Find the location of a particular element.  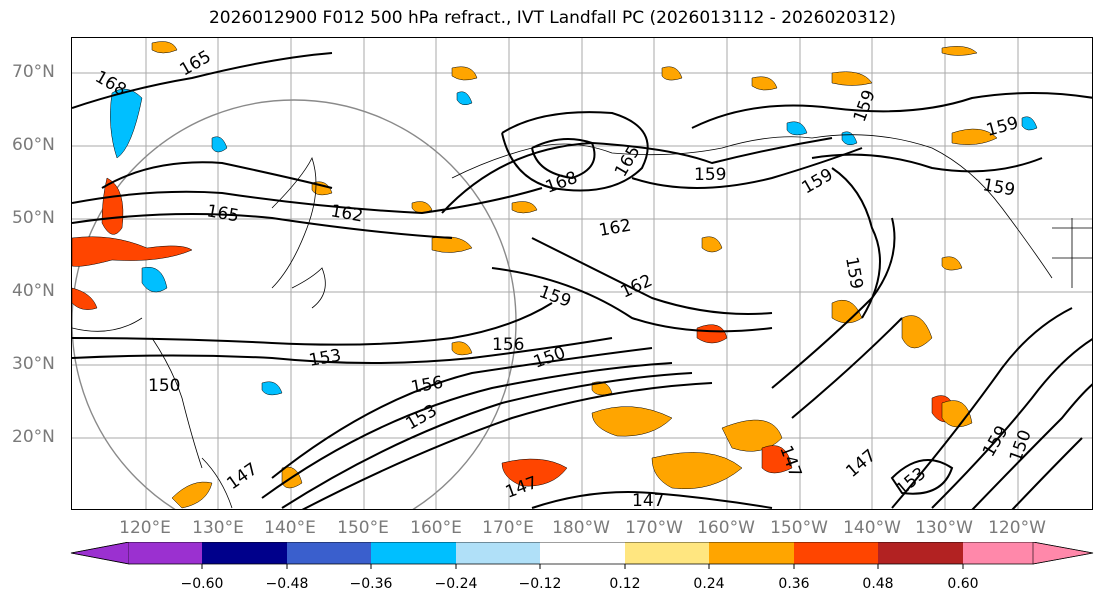

lat-label-20n: 20°N is located at coordinates (33, 437).